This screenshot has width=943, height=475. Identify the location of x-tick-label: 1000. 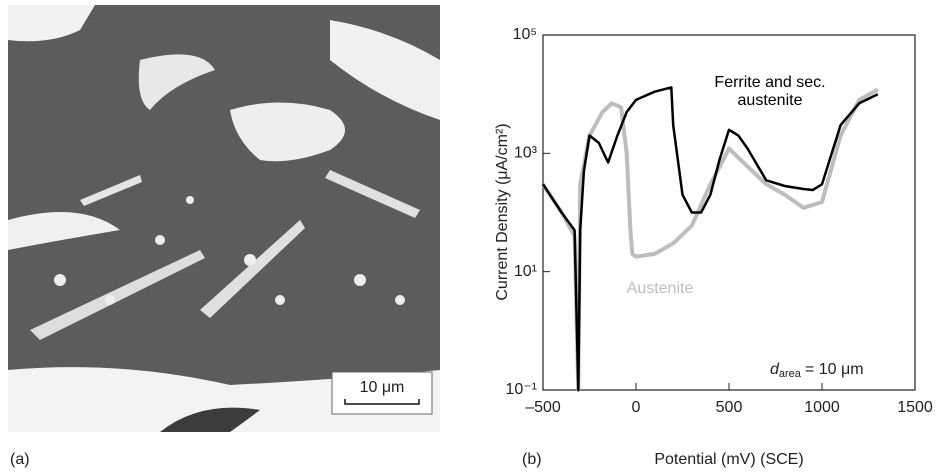
(822, 407).